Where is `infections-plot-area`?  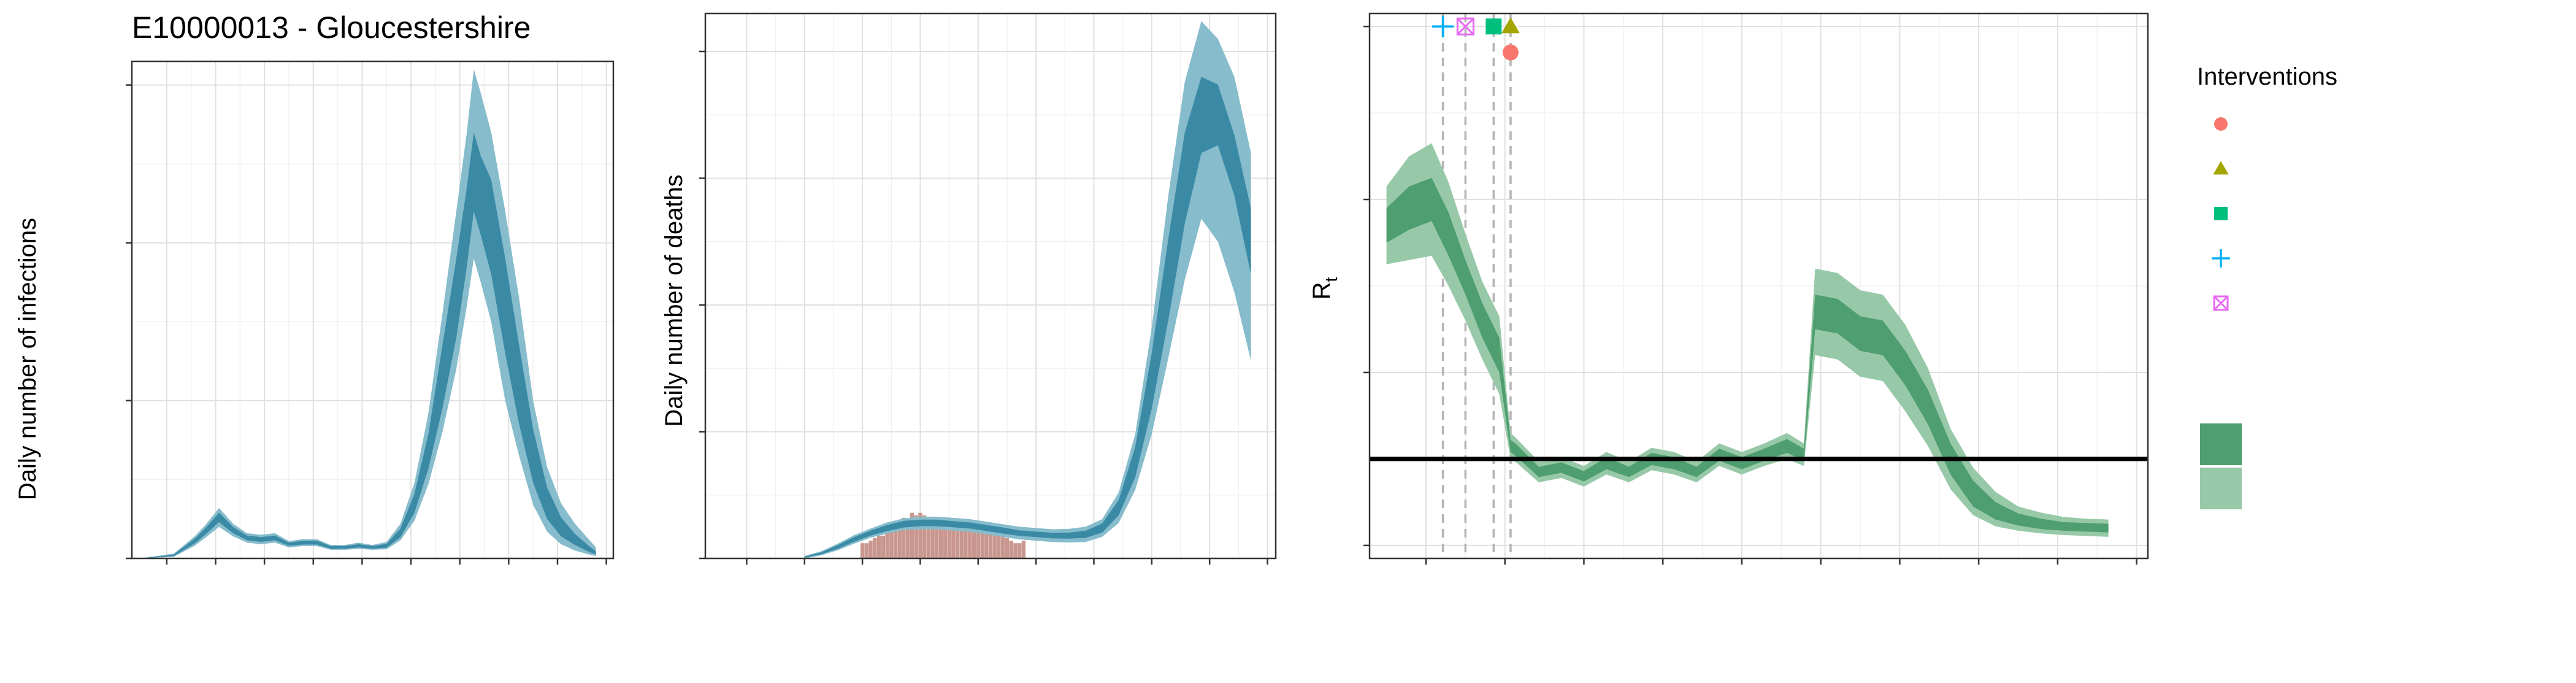
infections-plot-area is located at coordinates (370, 313).